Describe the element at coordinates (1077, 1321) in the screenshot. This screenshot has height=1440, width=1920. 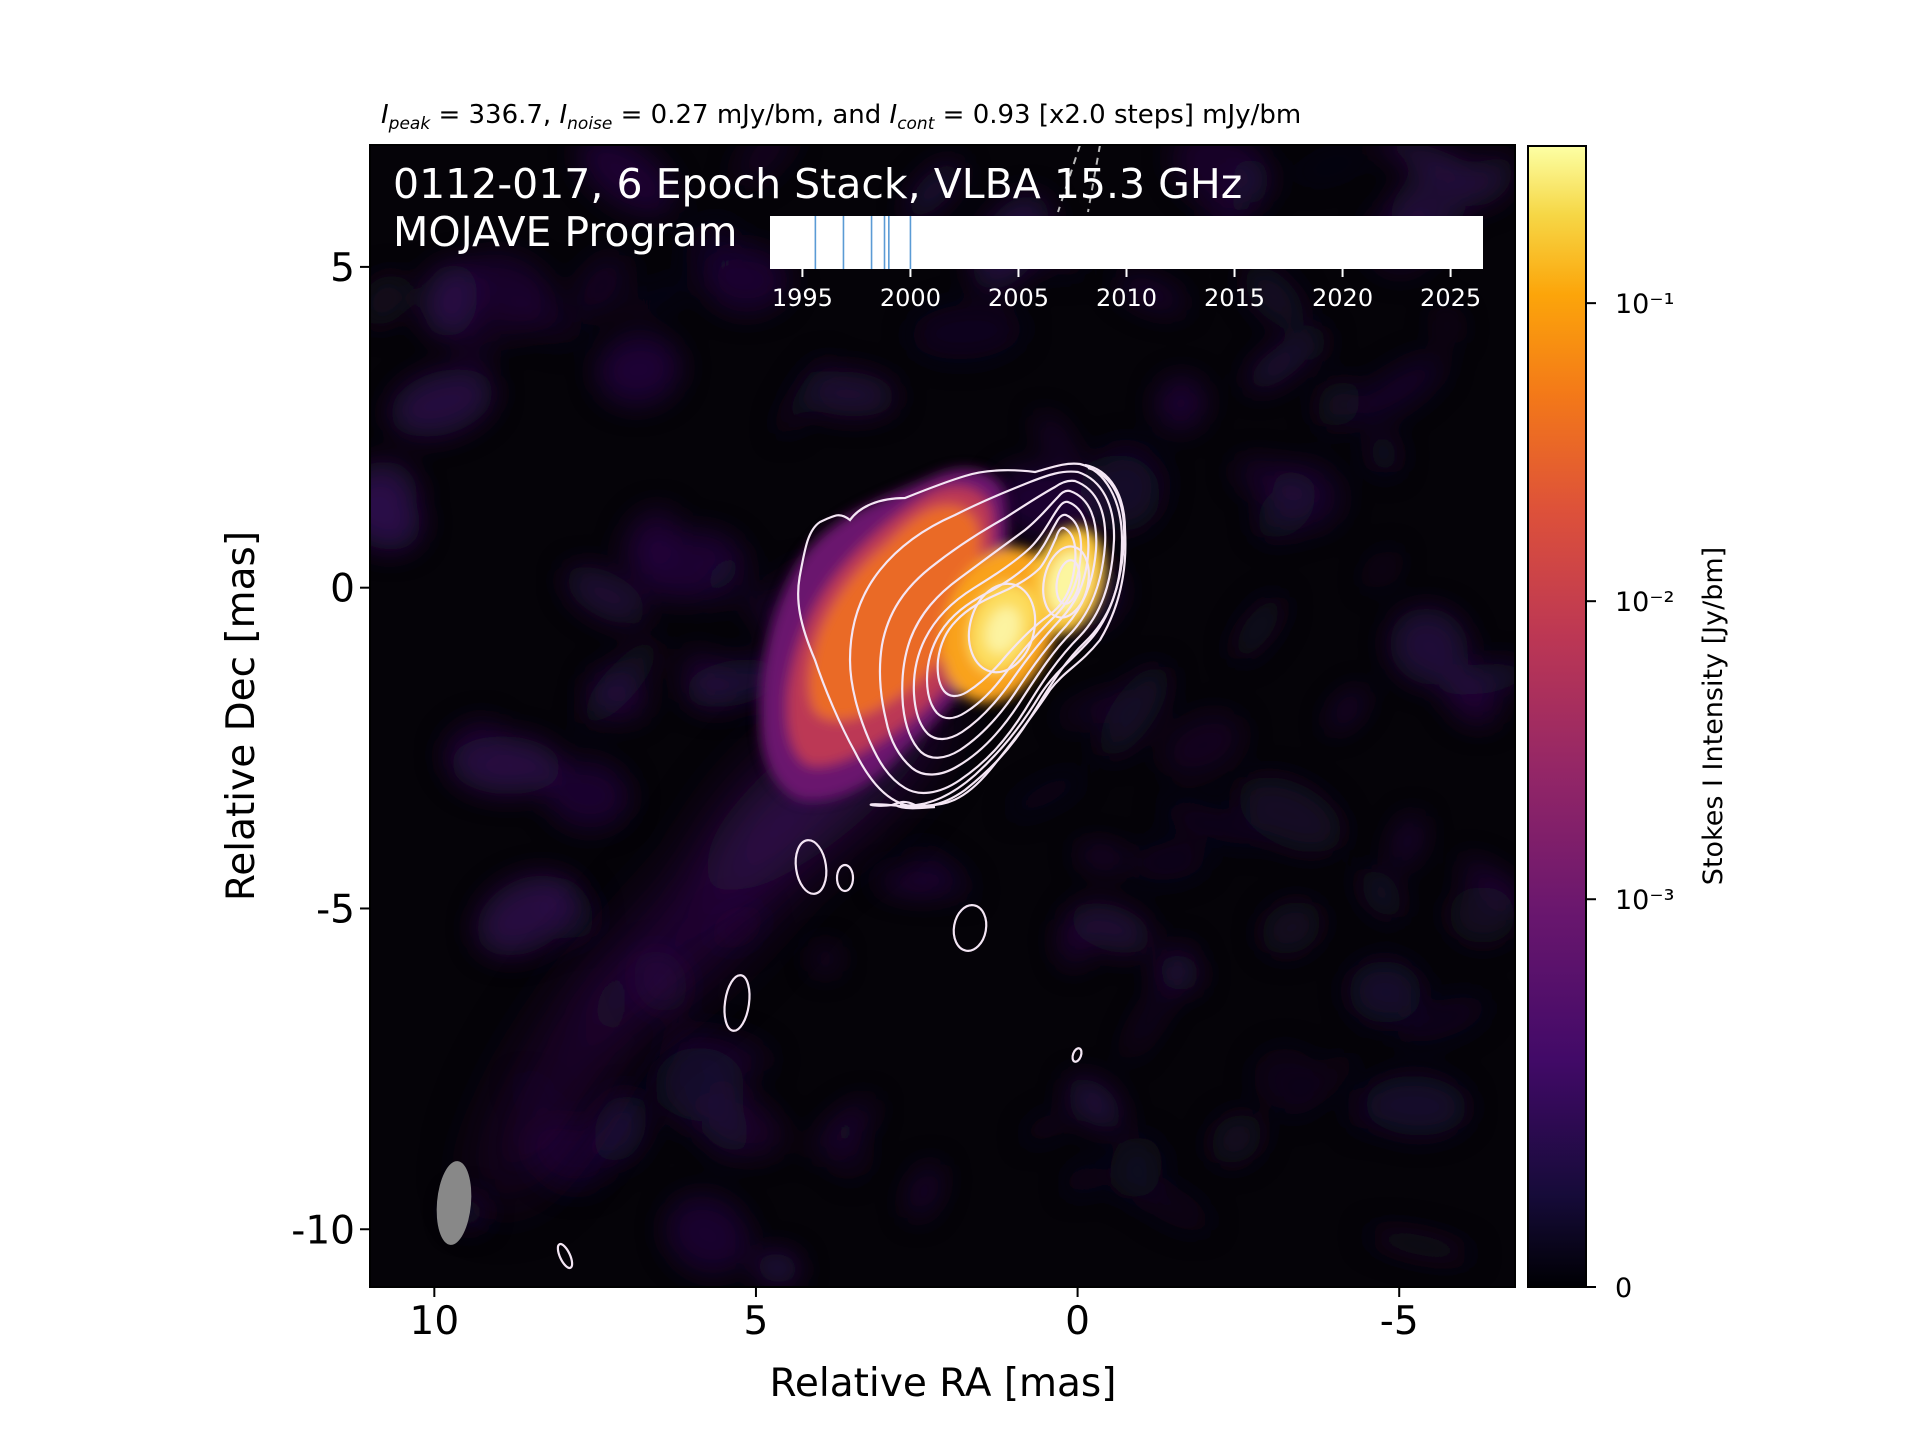
I see `x-tick-label: 0` at that location.